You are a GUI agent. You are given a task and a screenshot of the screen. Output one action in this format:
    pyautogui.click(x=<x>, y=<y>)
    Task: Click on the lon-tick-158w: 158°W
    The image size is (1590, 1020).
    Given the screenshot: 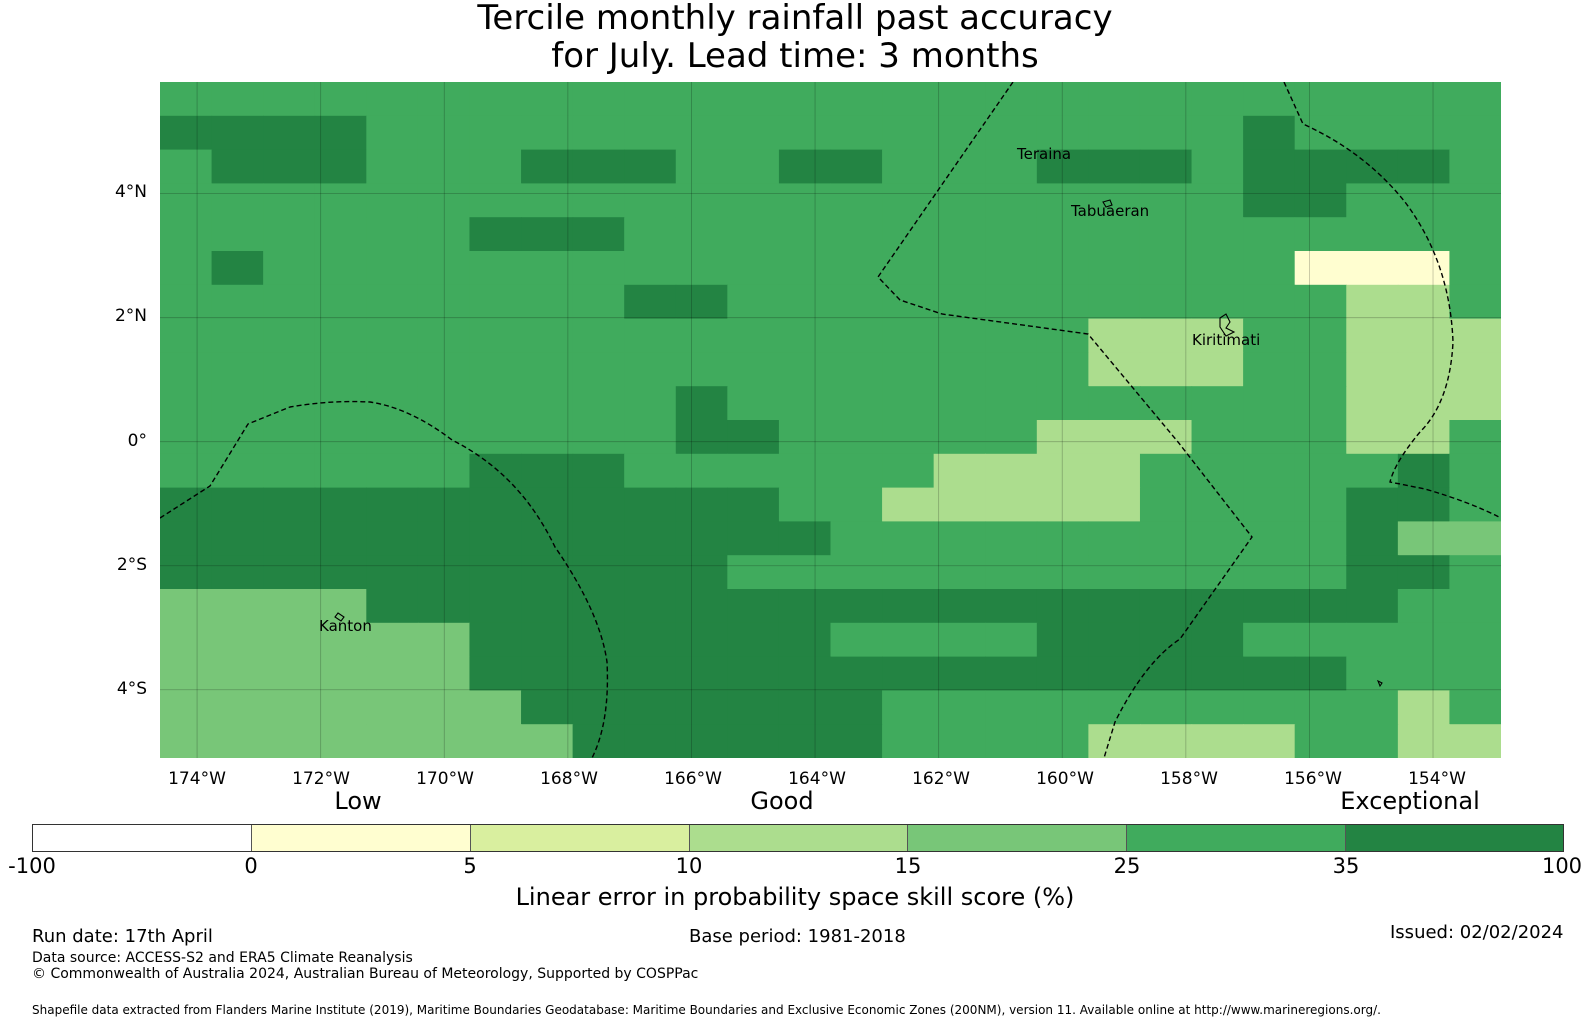 What is the action you would take?
    pyautogui.click(x=1189, y=779)
    